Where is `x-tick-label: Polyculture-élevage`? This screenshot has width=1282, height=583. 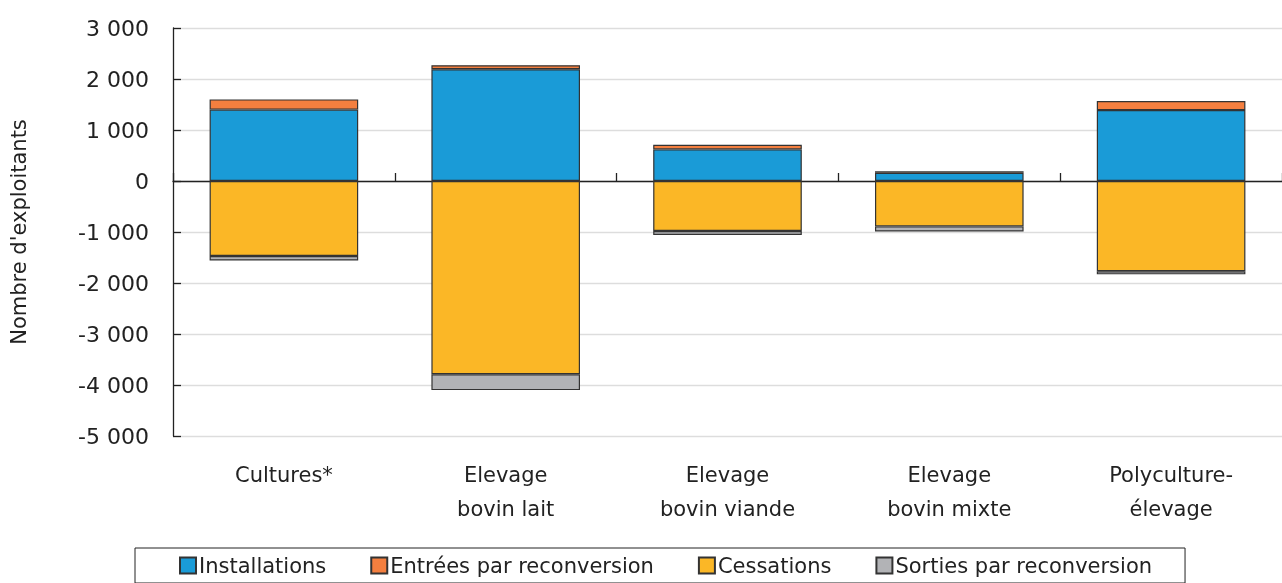
x-tick-label: Polyculture-élevage is located at coordinates (1171, 492).